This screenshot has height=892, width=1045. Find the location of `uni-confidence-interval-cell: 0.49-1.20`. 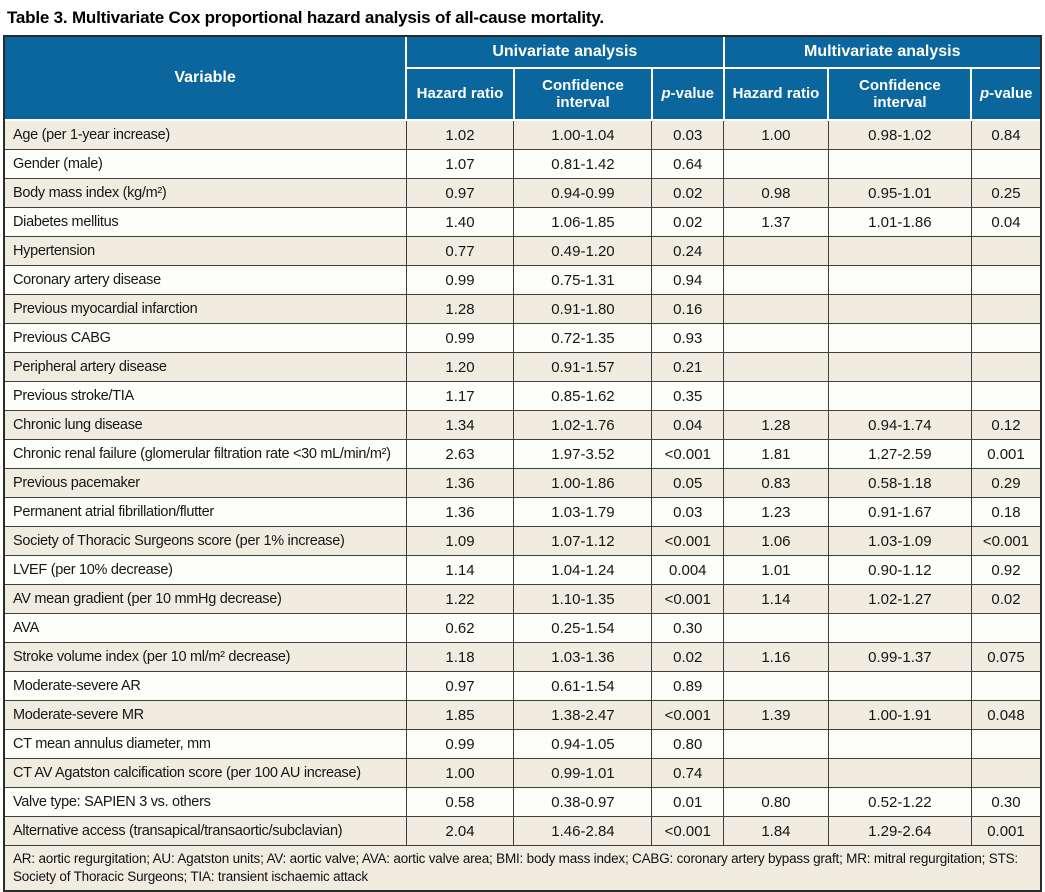

uni-confidence-interval-cell: 0.49-1.20 is located at coordinates (583, 251).